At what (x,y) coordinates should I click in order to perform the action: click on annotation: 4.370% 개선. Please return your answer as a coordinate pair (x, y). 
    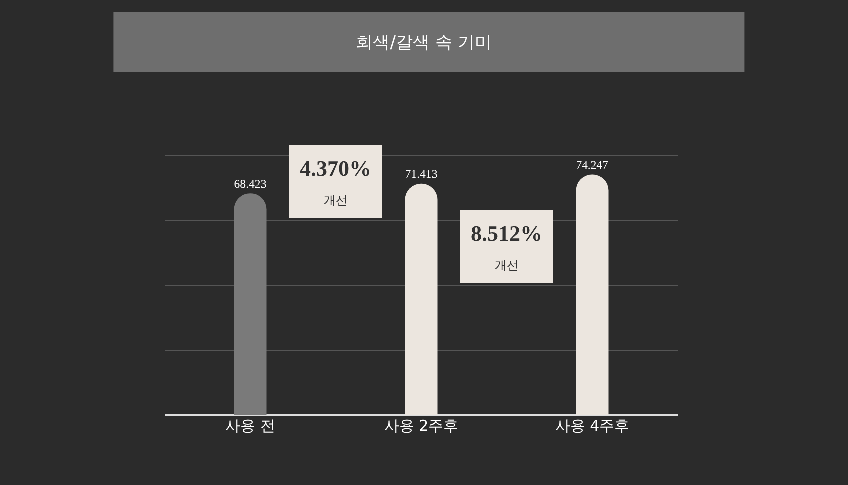
    Looking at the image, I should click on (336, 182).